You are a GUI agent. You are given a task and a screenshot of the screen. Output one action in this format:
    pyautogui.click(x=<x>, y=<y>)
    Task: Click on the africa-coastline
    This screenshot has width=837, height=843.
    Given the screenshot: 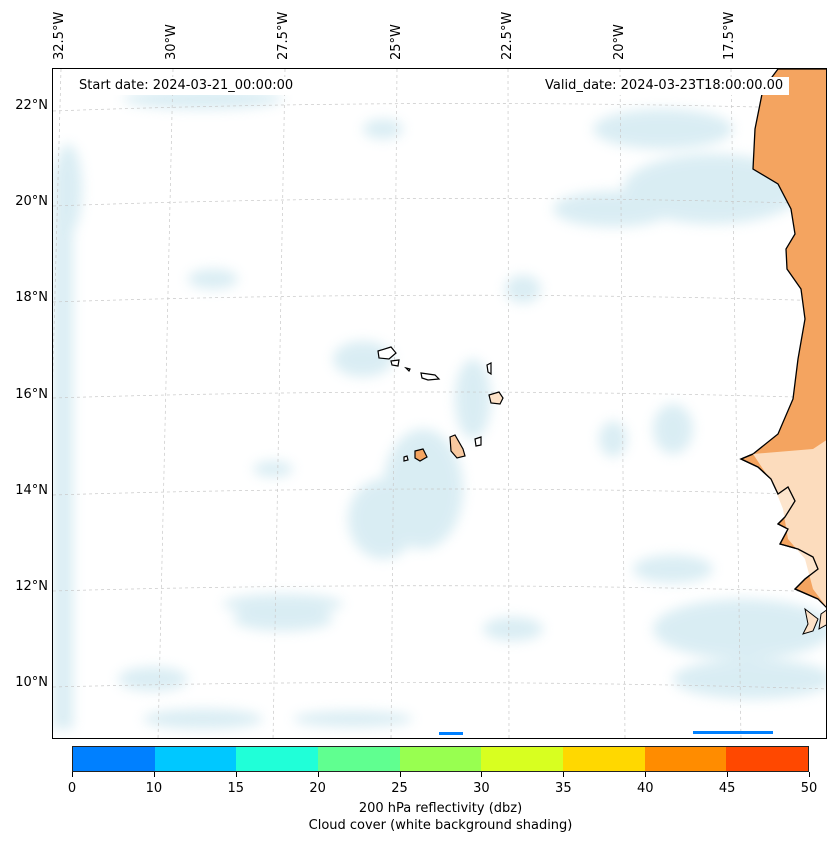 What is the action you would take?
    pyautogui.click(x=782, y=352)
    